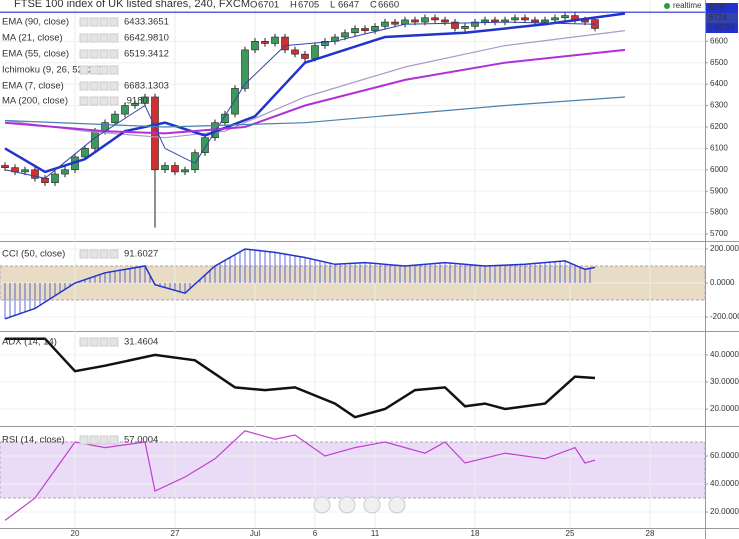 The width and height of the screenshot is (739, 539). Describe the element at coordinates (719, 126) in the screenshot. I see `y-tick-label: 6200` at that location.